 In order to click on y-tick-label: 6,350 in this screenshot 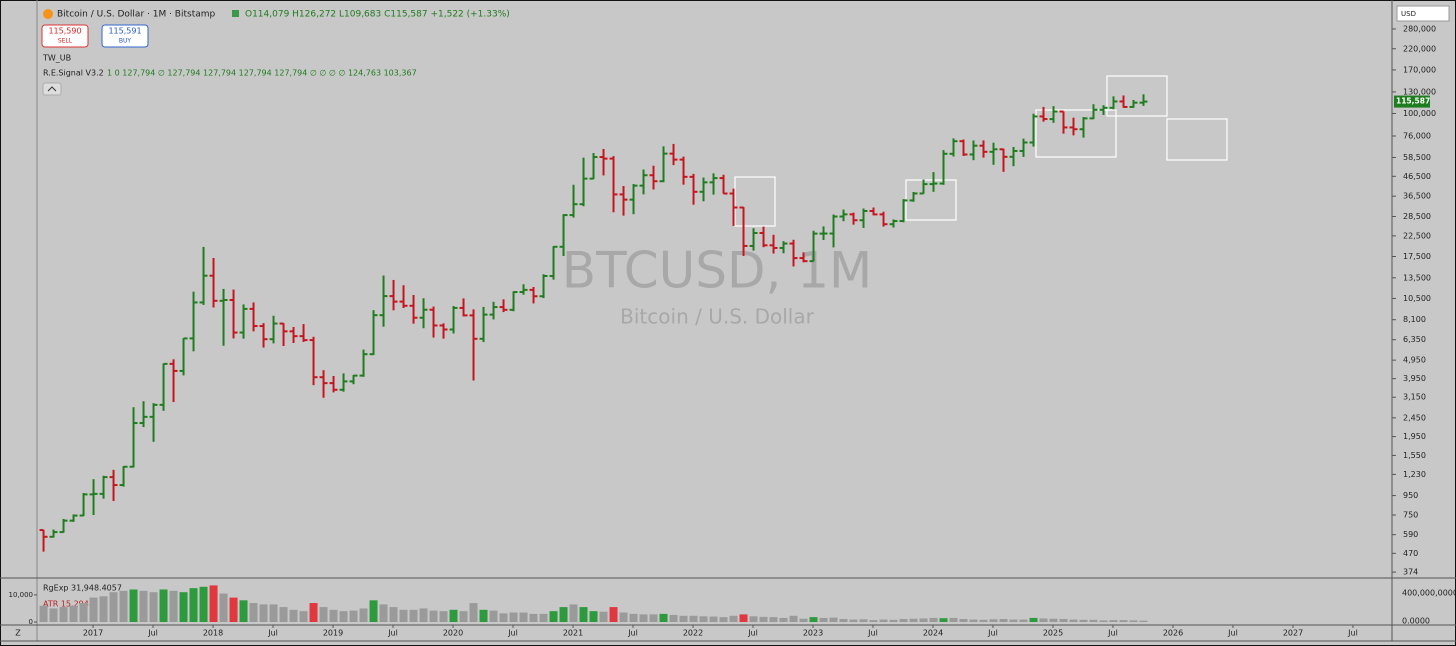, I will do `click(1414, 339)`.